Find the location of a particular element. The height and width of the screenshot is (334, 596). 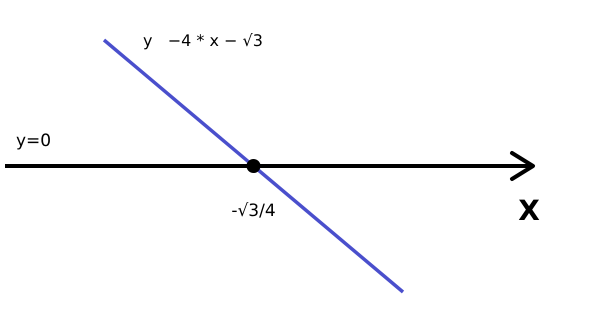

x-axis-title: X is located at coordinates (529, 210).